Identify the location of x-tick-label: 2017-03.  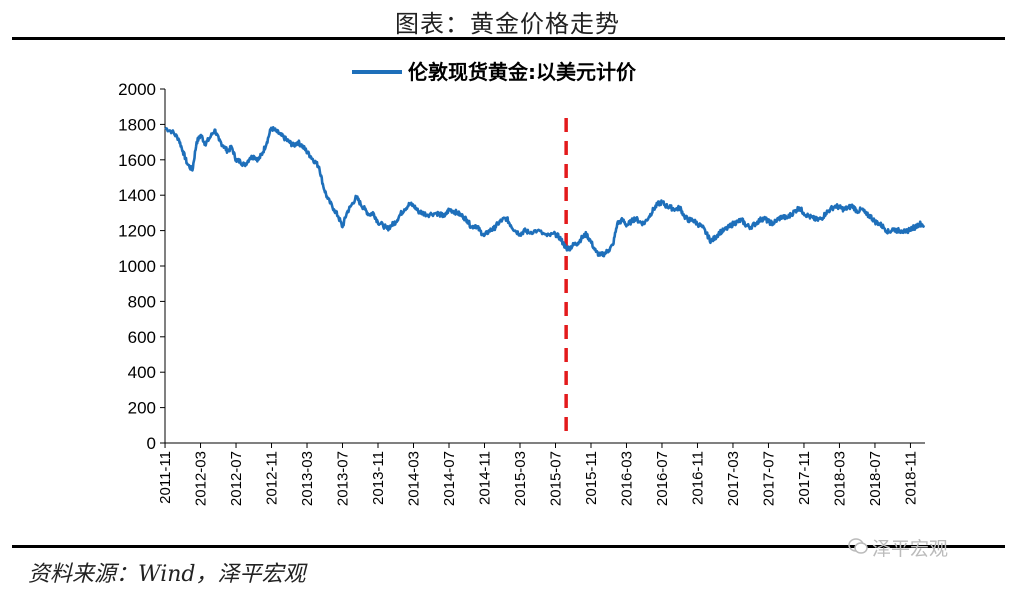
(733, 478).